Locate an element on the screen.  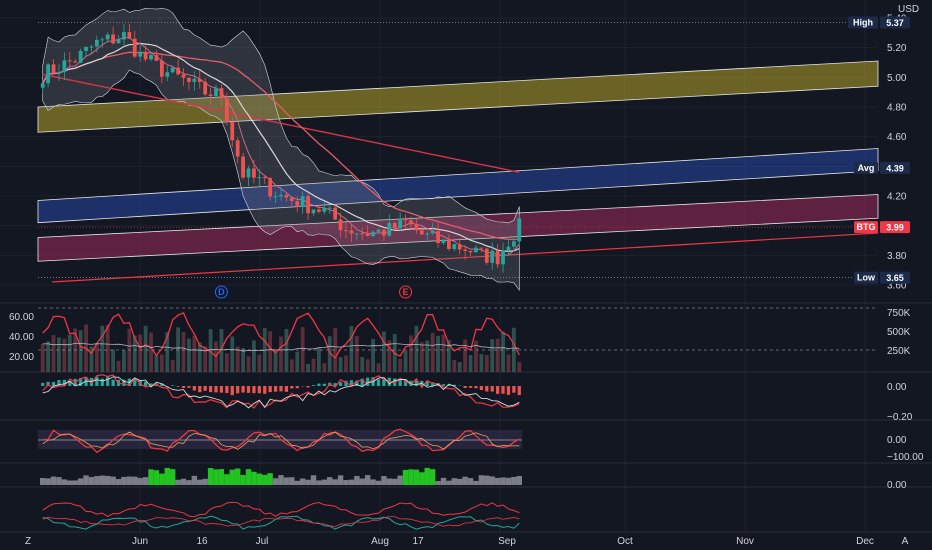
level-tag-value: 3.99 is located at coordinates (895, 228).